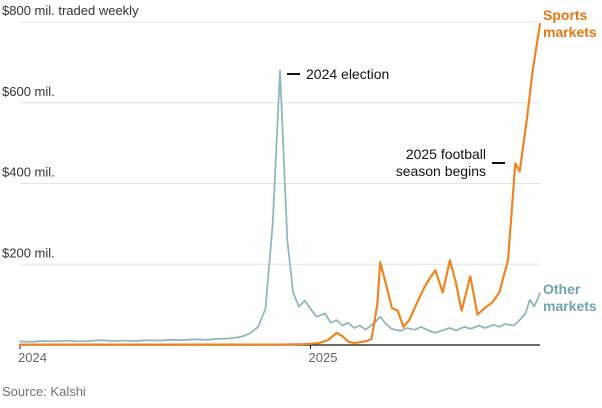 The image size is (602, 408). I want to click on y-axis-tick-label-800: $800 mil. traded weekly, so click(70, 10).